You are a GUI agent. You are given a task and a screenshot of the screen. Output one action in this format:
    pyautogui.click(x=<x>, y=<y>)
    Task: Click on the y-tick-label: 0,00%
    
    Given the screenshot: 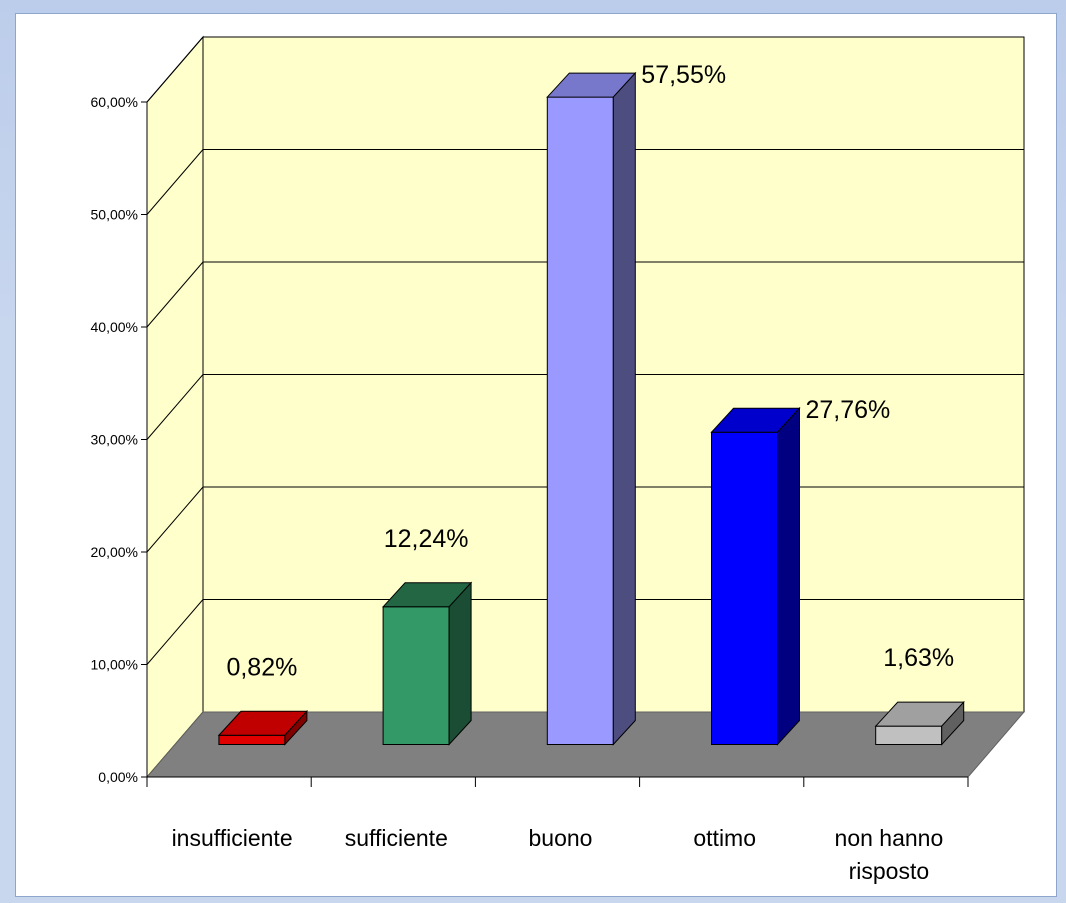 What is the action you would take?
    pyautogui.click(x=118, y=777)
    